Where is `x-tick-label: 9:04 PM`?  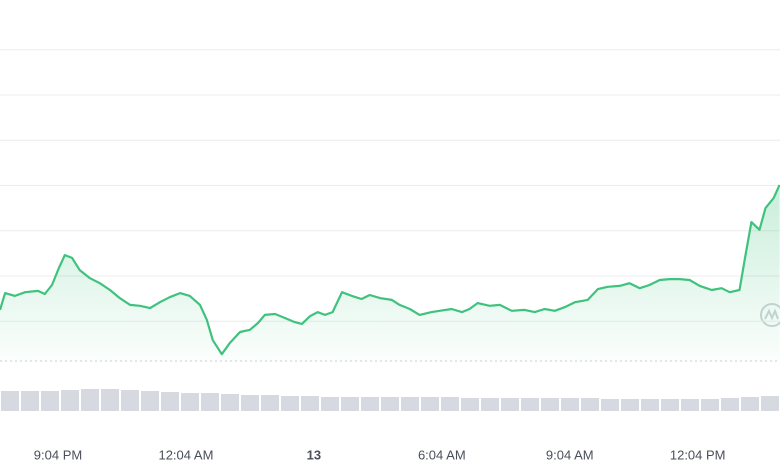 x-tick-label: 9:04 PM is located at coordinates (58, 454).